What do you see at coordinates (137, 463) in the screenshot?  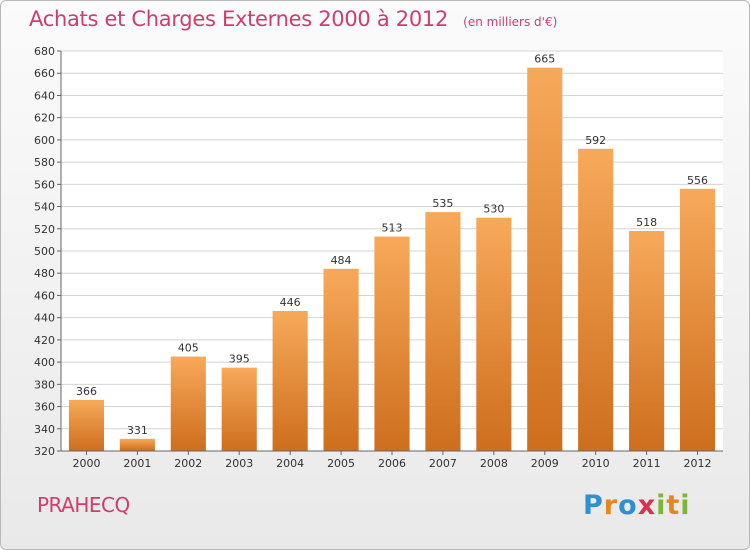 I see `x-tick-label: 2001` at bounding box center [137, 463].